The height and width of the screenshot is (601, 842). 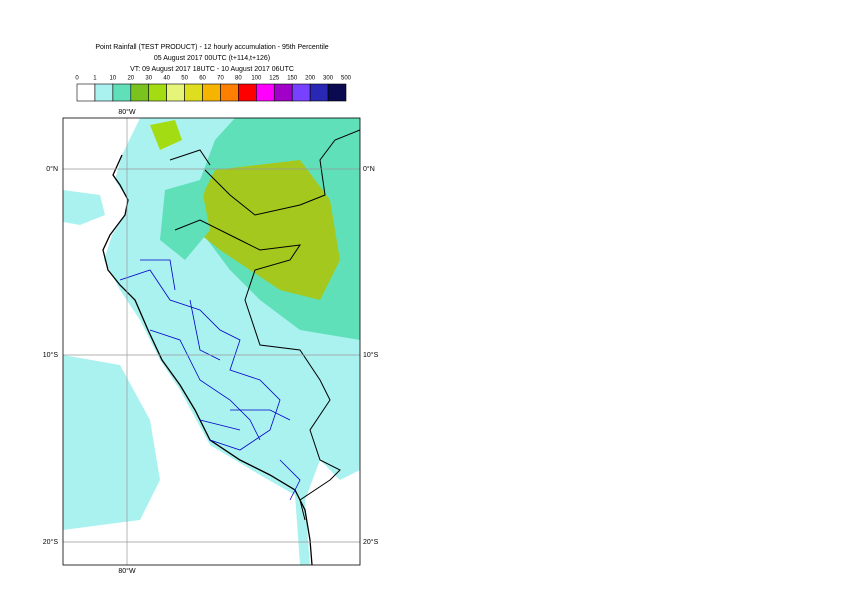 I want to click on legend-label: 70, so click(x=220, y=79).